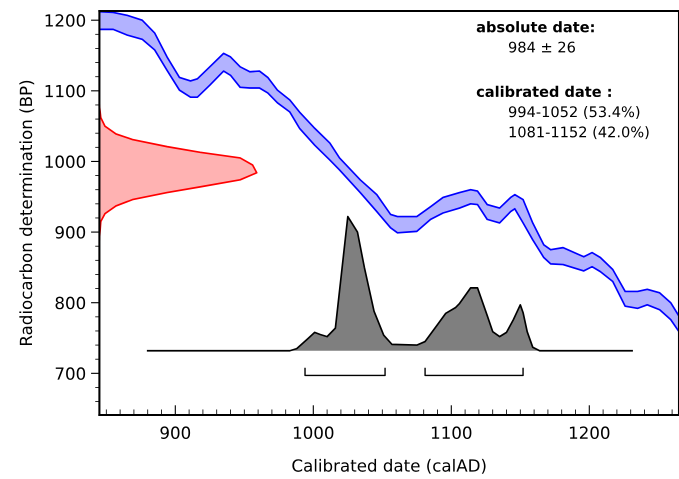 This screenshot has width=679, height=479. Describe the element at coordinates (71, 303) in the screenshot. I see `y-tick-label: 800` at that location.